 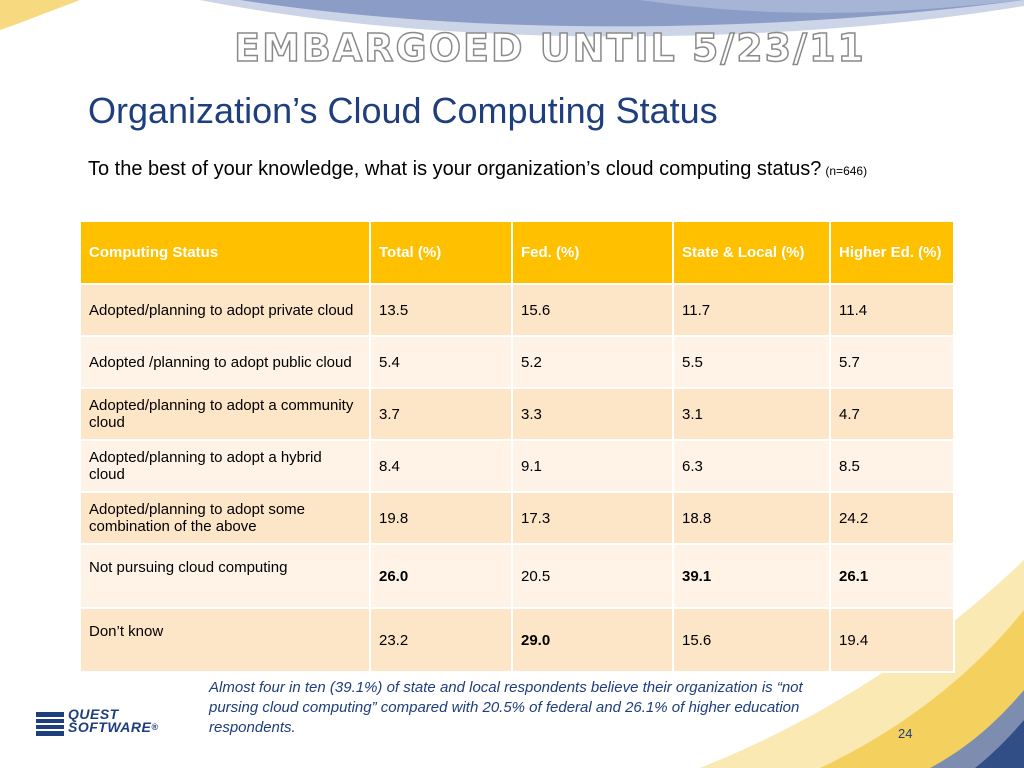 I want to click on quest-logo-mark-icon, so click(x=50, y=724).